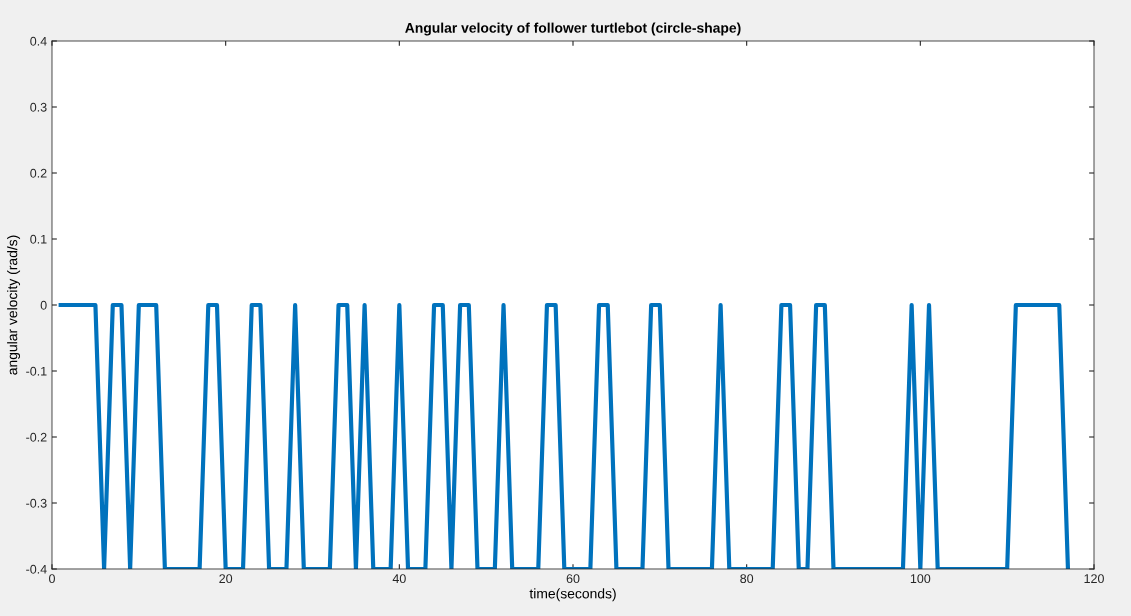 Image resolution: width=1131 pixels, height=616 pixels. What do you see at coordinates (226, 579) in the screenshot?
I see `x-tick-label: 20` at bounding box center [226, 579].